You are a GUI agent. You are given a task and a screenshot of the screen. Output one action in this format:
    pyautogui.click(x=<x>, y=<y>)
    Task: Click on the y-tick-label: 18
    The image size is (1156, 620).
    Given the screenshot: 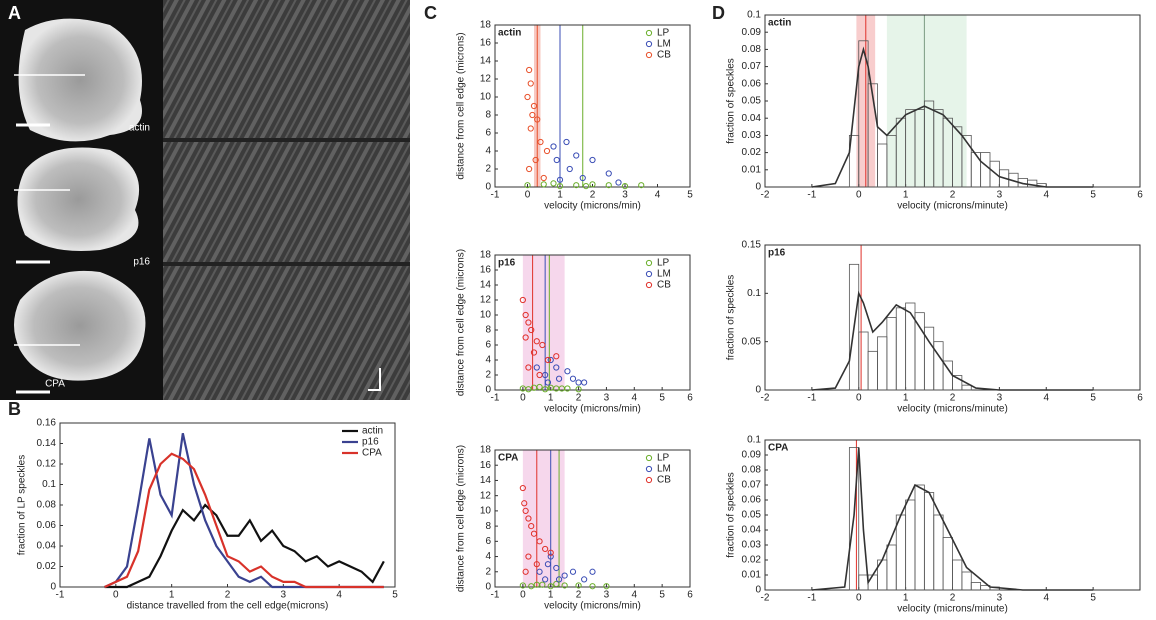 What is the action you would take?
    pyautogui.click(x=486, y=450)
    